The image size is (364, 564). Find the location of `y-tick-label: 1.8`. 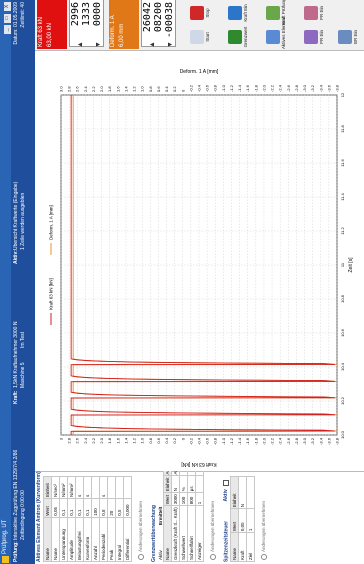

y-tick-label: 1.8 is located at coordinates (109, 440).